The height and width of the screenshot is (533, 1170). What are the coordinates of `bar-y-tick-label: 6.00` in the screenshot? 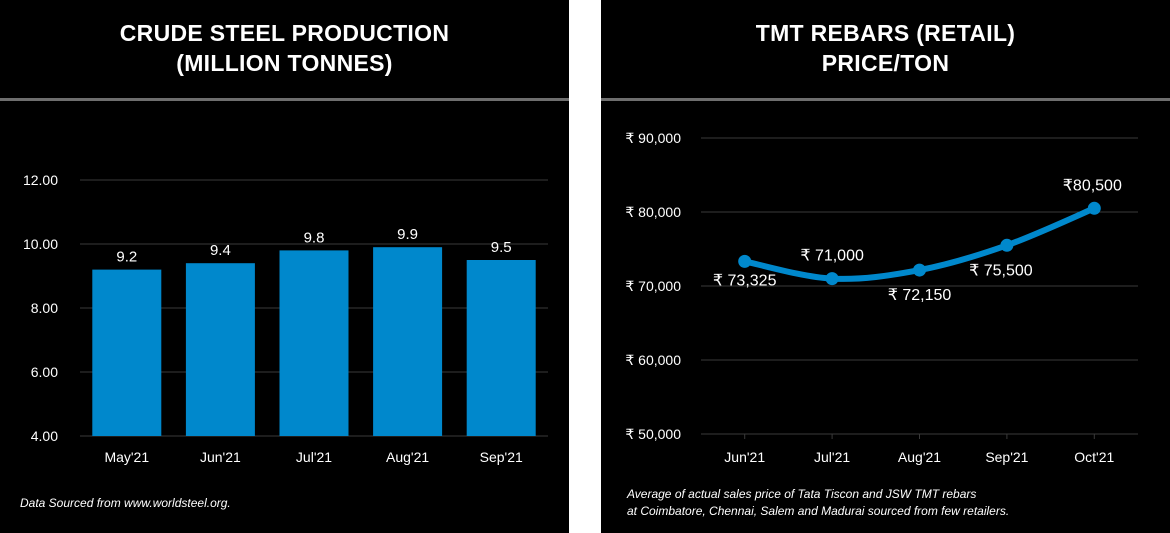 It's located at (44, 372).